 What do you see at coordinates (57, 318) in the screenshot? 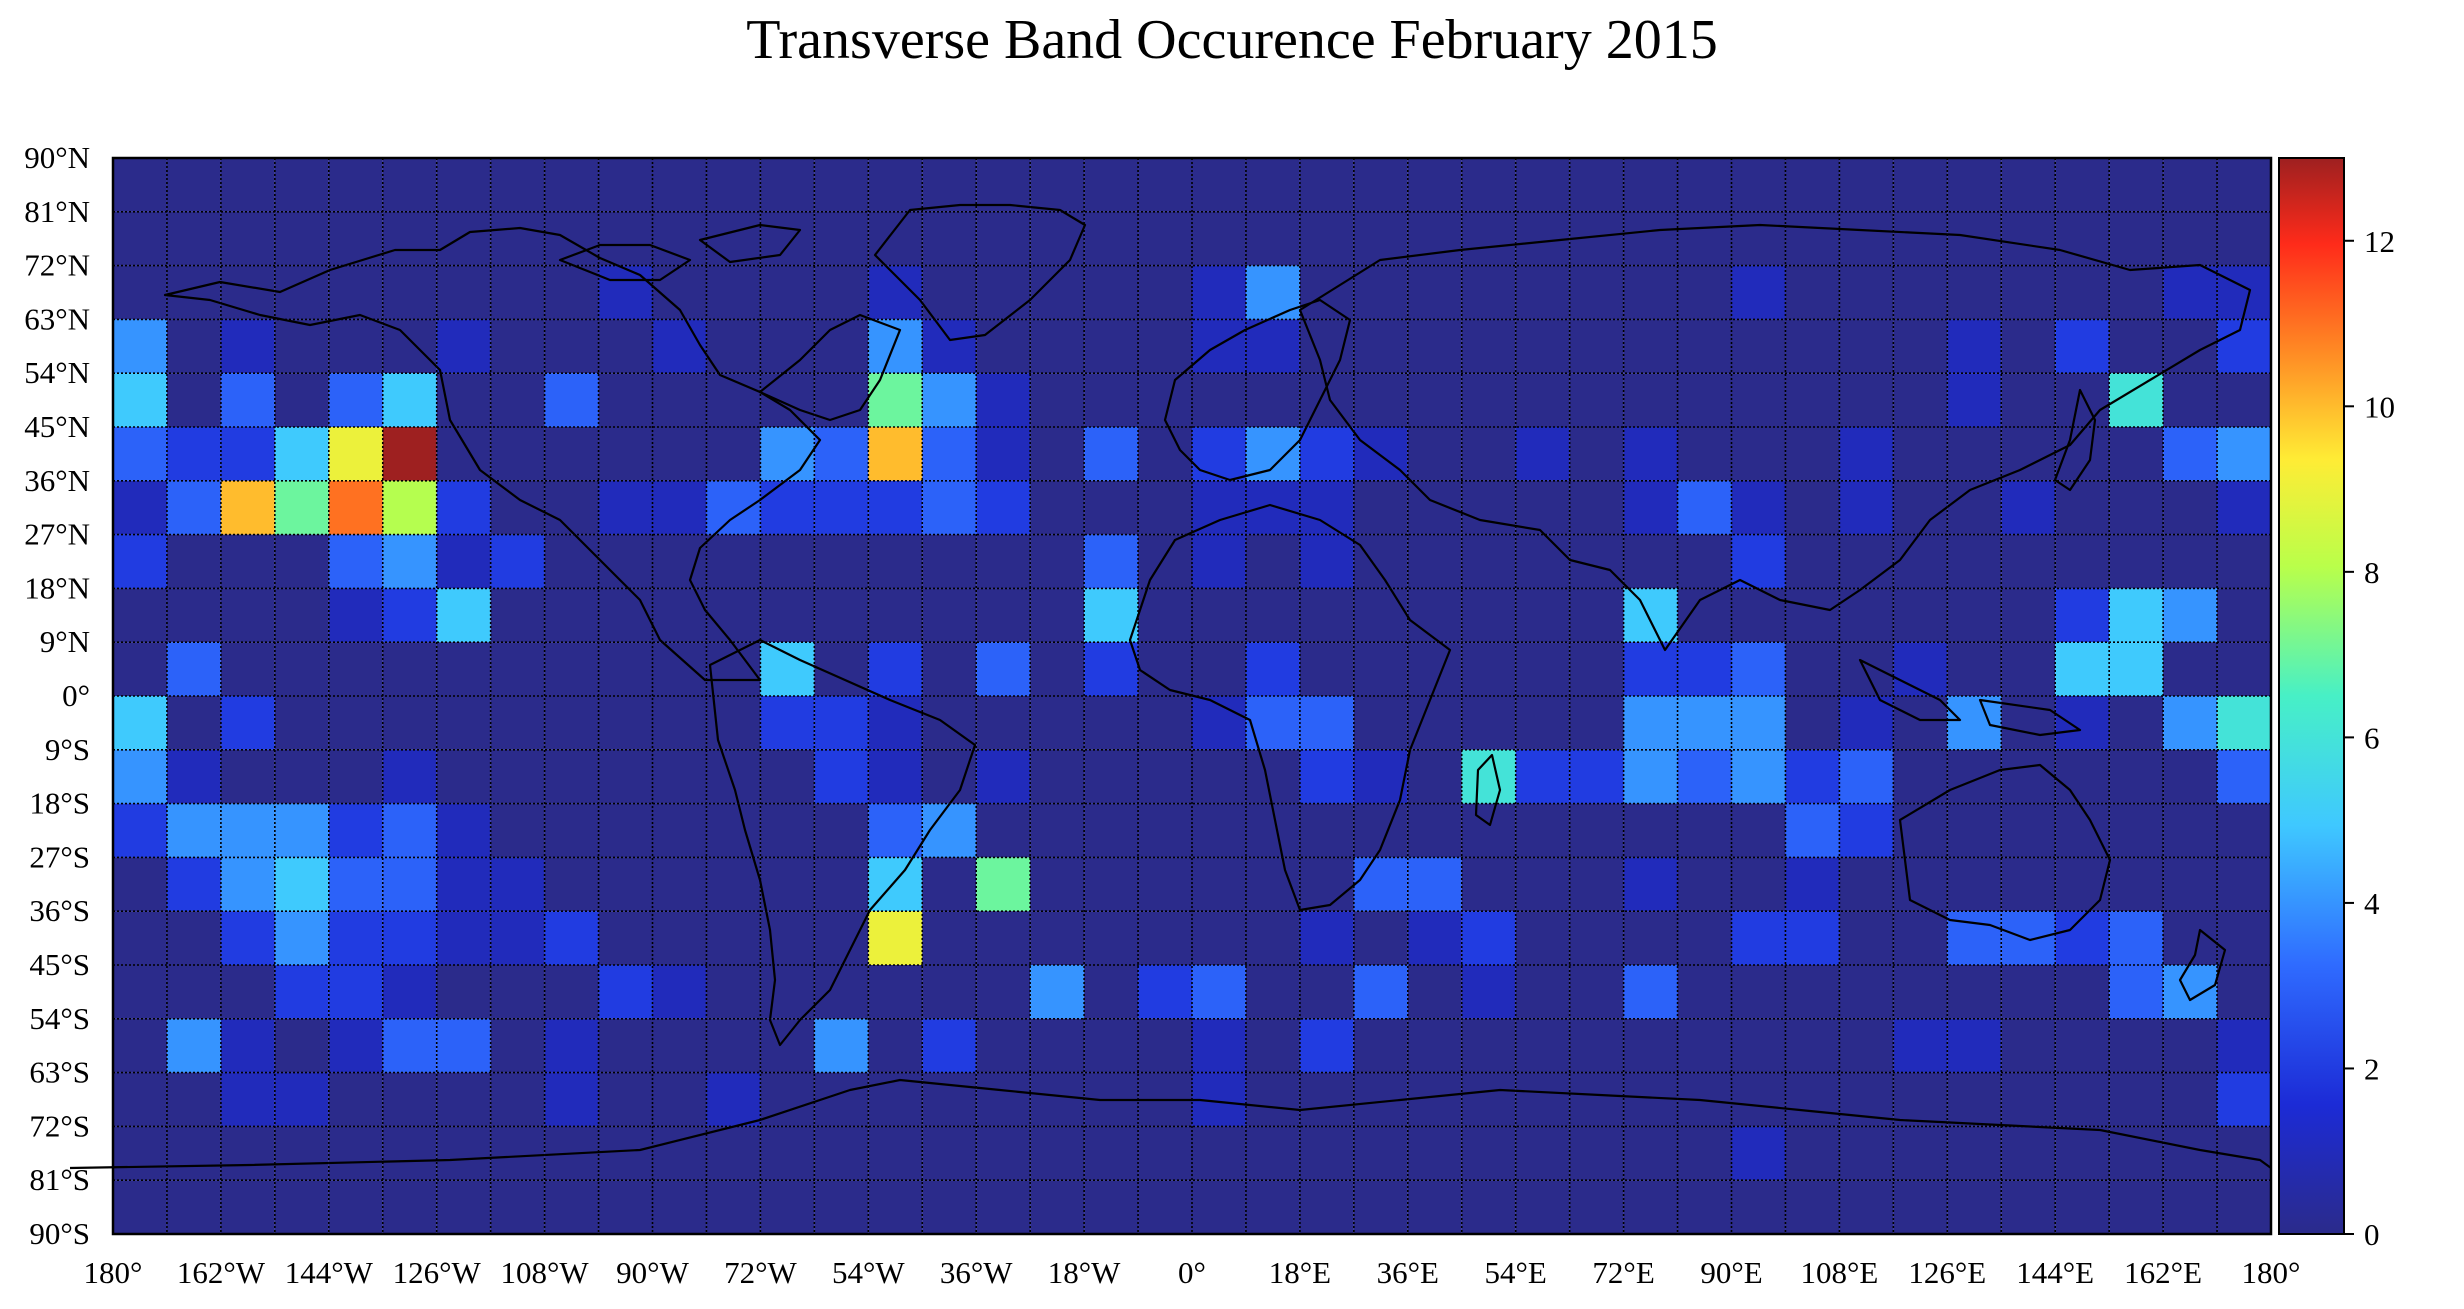
I see `y-tick-label: 63°N` at bounding box center [57, 318].